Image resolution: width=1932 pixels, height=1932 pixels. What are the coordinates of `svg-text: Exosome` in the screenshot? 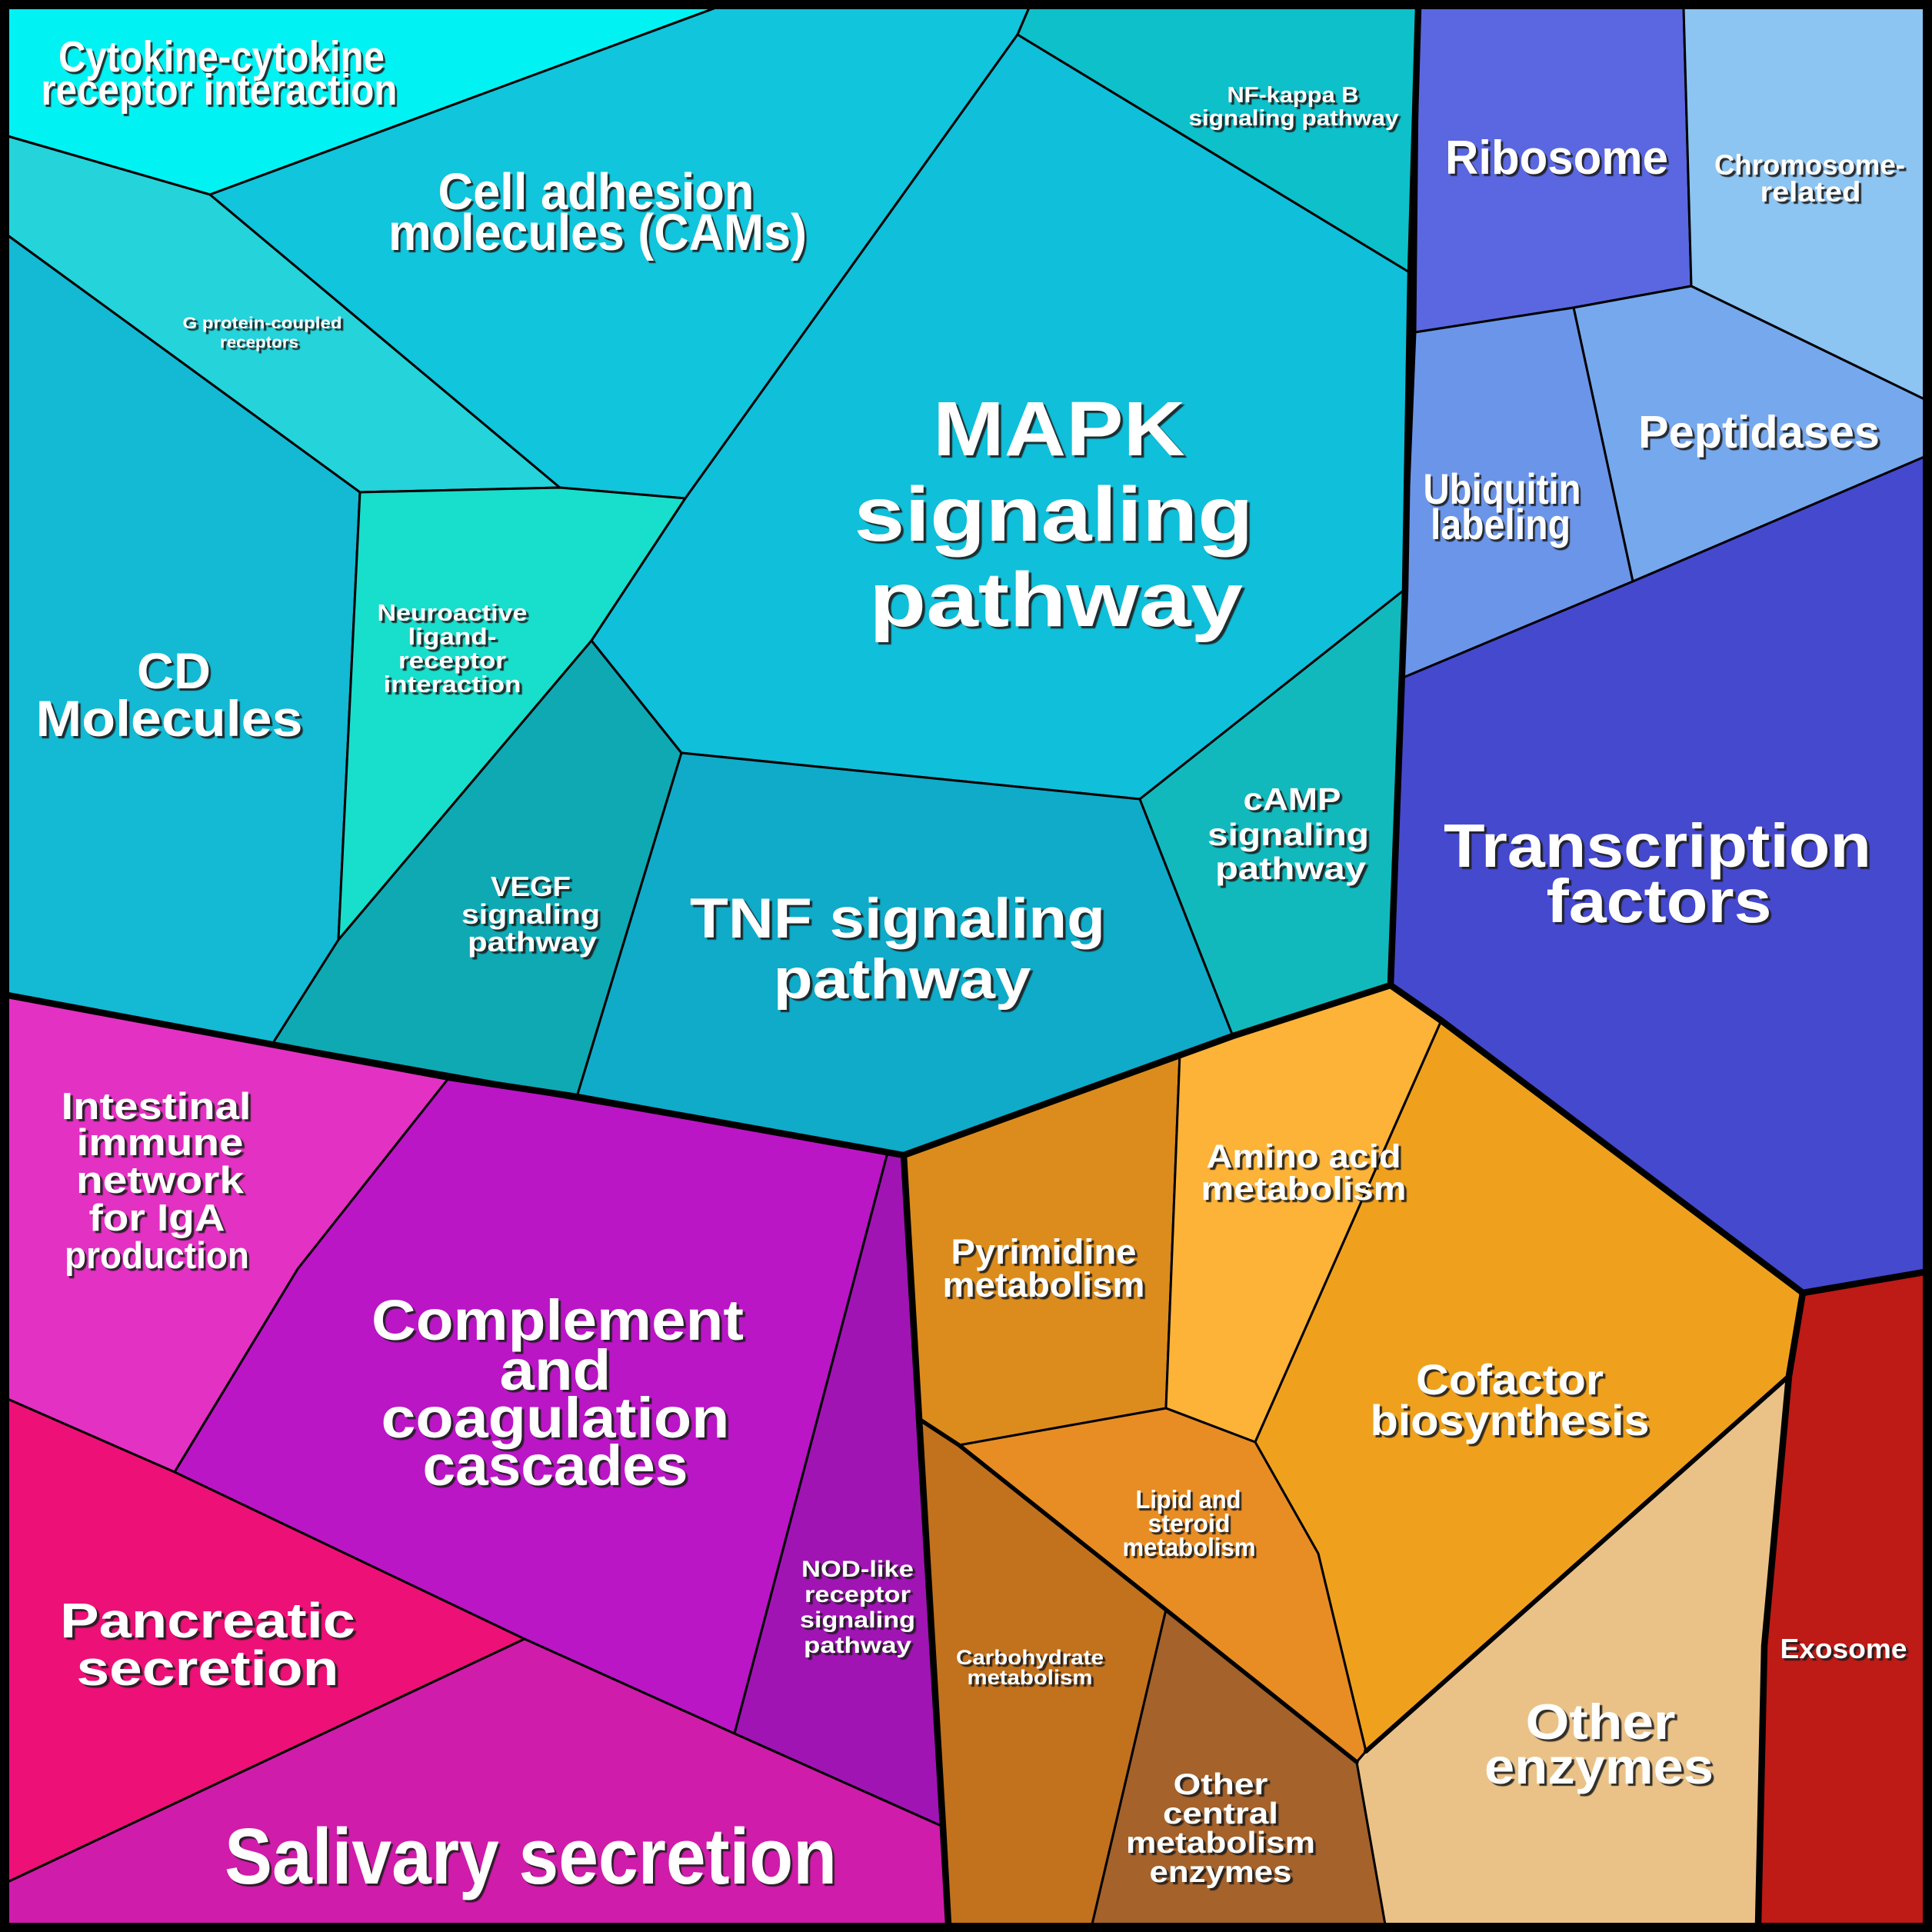 It's located at (1843, 1648).